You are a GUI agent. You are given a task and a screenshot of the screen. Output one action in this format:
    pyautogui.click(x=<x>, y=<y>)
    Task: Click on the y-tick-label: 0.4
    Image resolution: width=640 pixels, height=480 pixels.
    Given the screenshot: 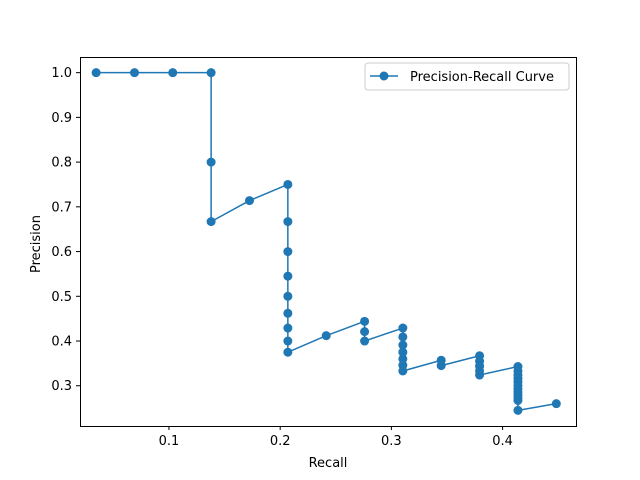 What is the action you would take?
    pyautogui.click(x=61, y=342)
    